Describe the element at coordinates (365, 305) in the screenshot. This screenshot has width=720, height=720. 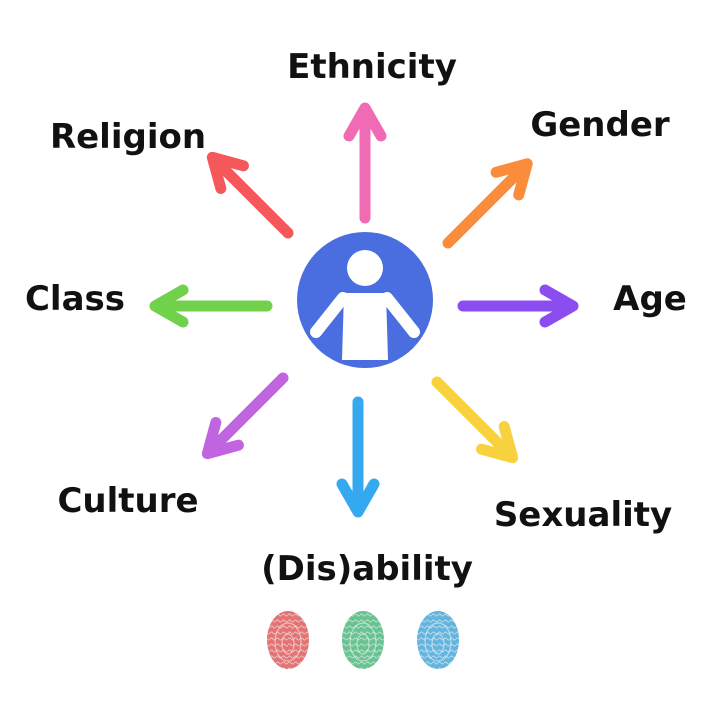
I see `person-icon` at that location.